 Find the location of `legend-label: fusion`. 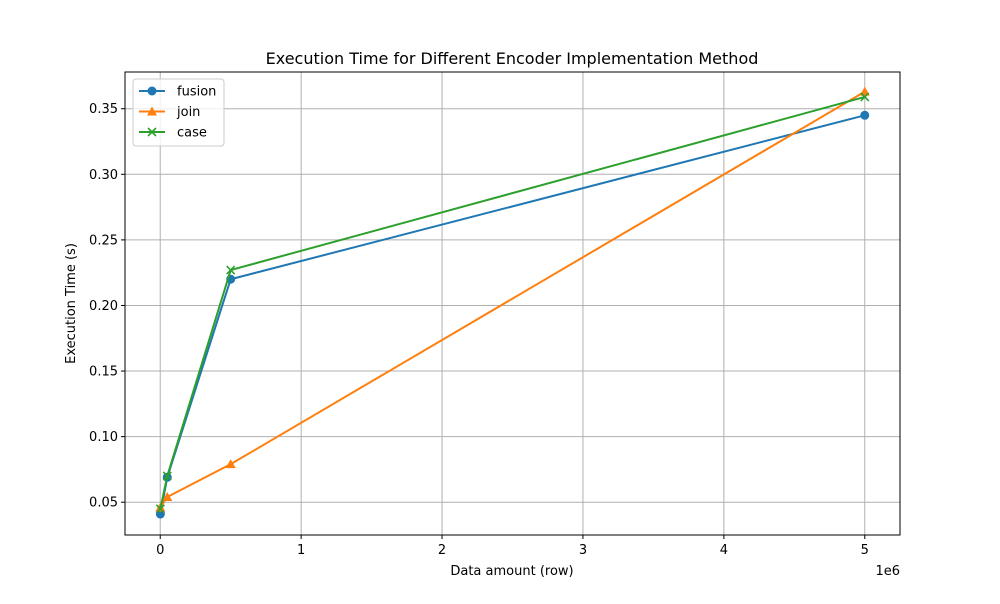

legend-label: fusion is located at coordinates (196, 92).